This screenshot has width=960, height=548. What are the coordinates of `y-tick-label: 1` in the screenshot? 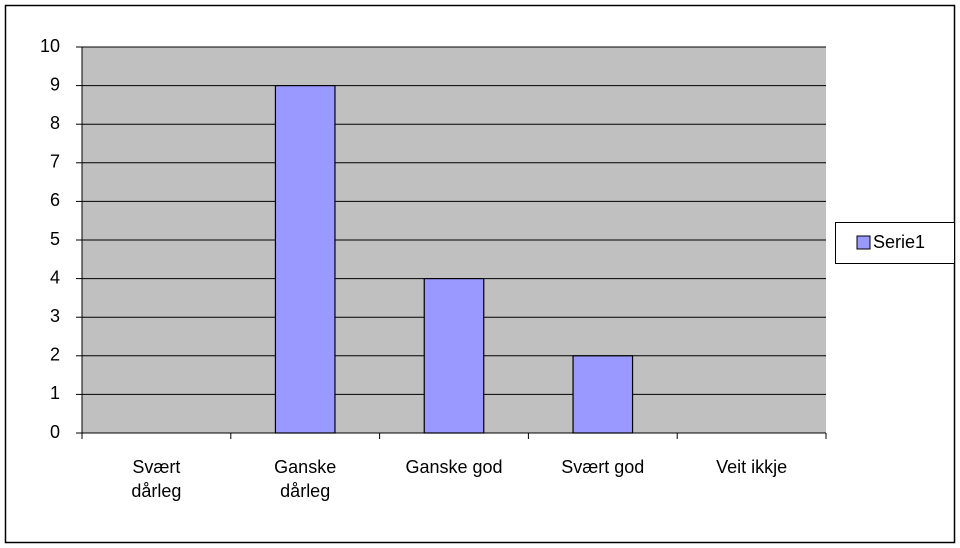 It's located at (55, 393).